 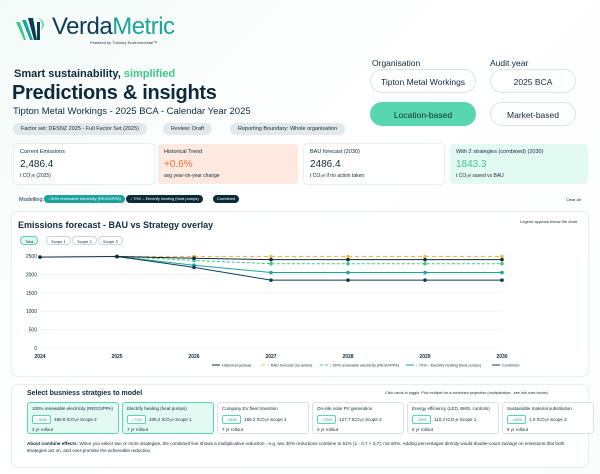 I want to click on y-tick-label: 1500, so click(x=31, y=294).